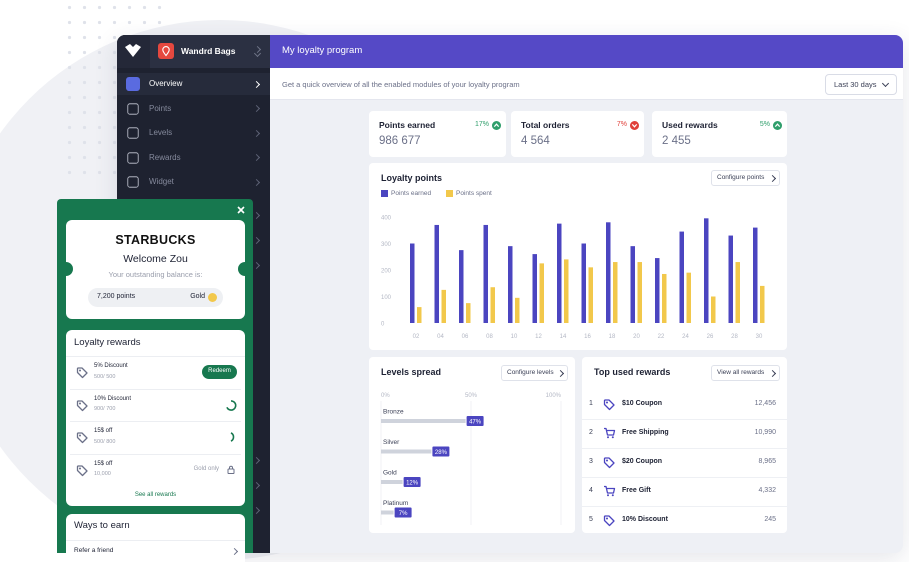 The image size is (909, 562). What do you see at coordinates (102, 526) in the screenshot?
I see `earn-title: Ways to earn` at bounding box center [102, 526].